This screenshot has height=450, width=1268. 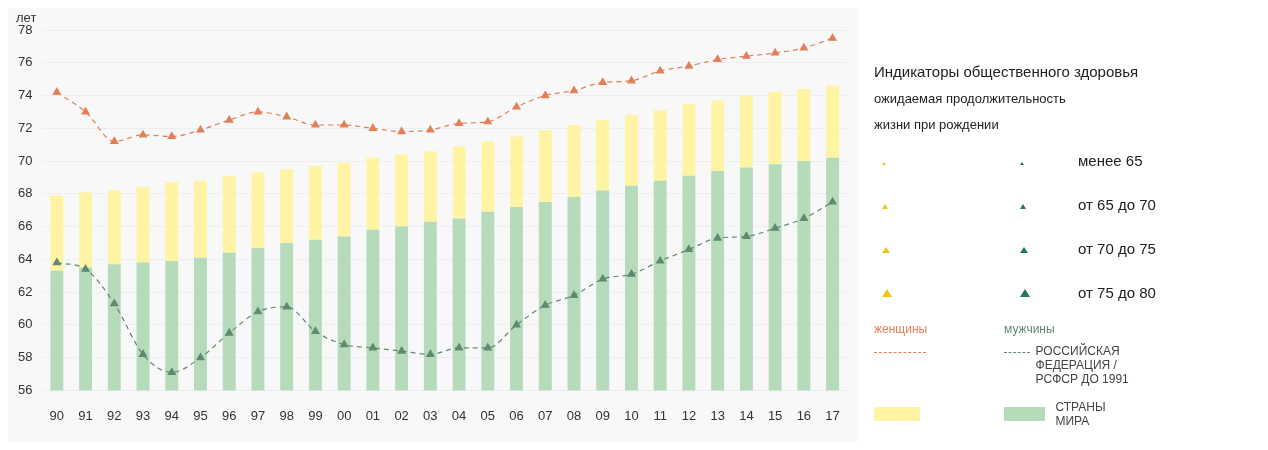 What do you see at coordinates (315, 415) in the screenshot?
I see `x-tick-label: 99` at bounding box center [315, 415].